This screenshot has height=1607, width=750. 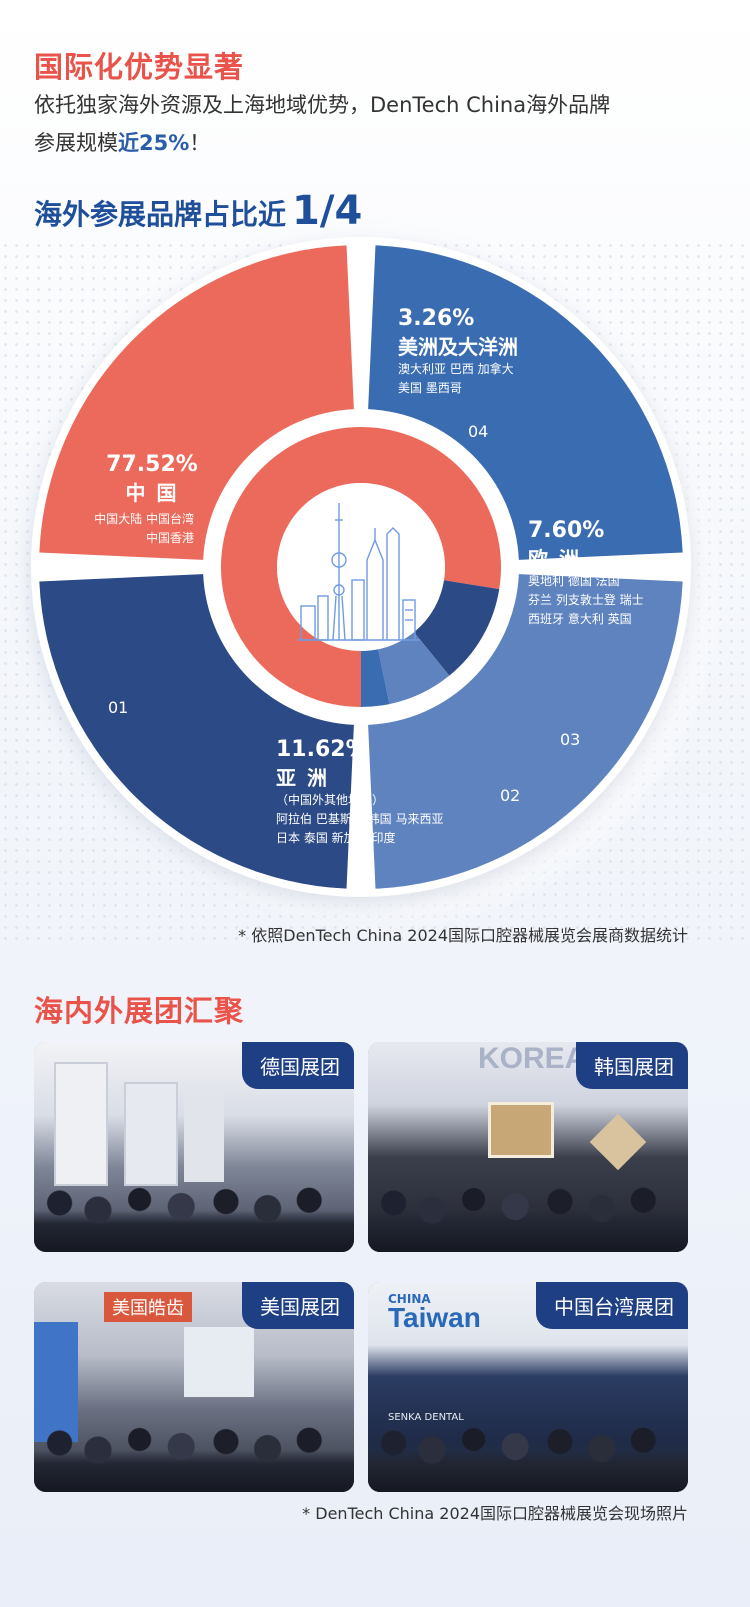 I want to click on sign-taiwan-small: CHINA, so click(x=409, y=1299).